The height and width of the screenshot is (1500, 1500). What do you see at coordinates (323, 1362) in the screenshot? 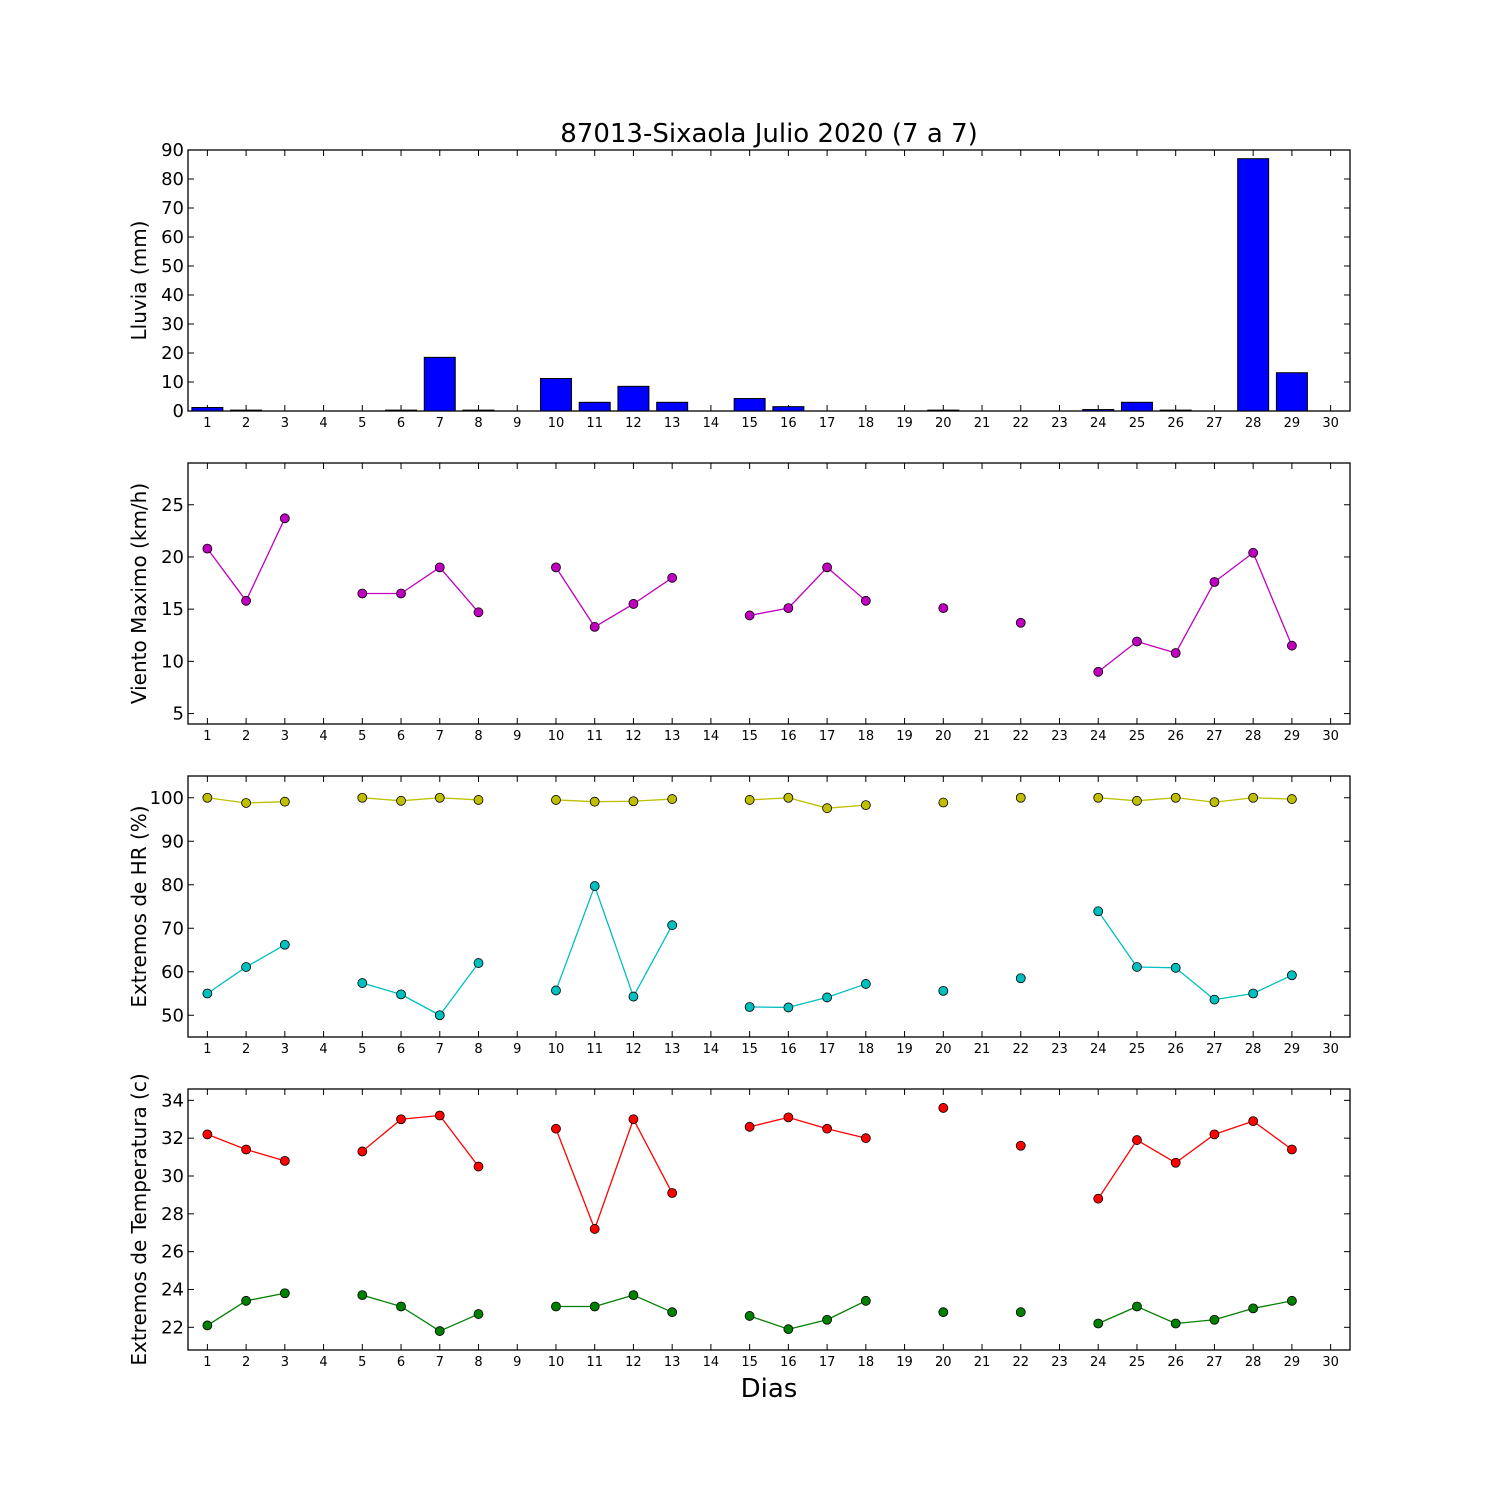
I see `x-tick-label: 4` at bounding box center [323, 1362].